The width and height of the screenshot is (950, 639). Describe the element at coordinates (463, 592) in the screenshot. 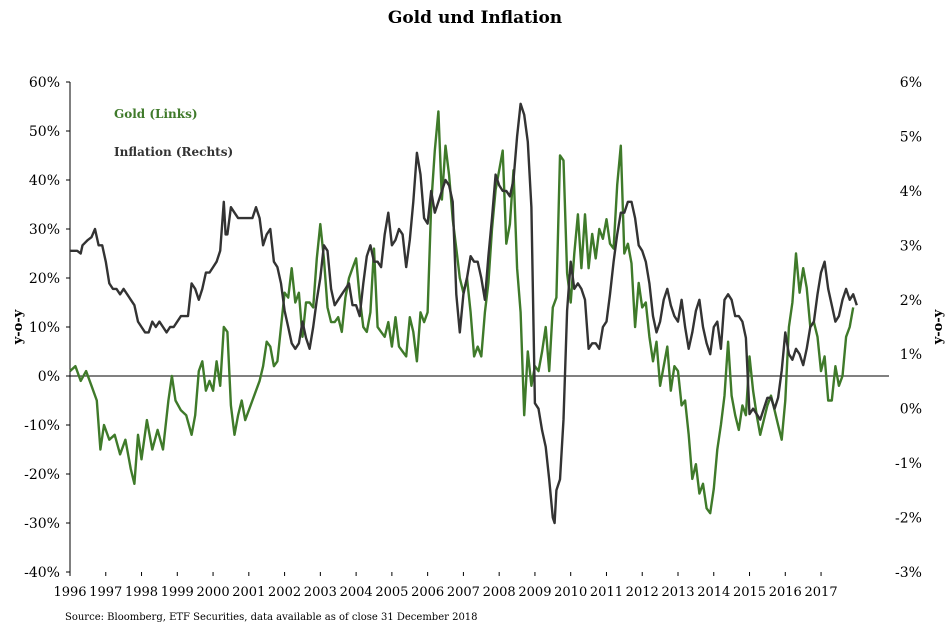

I see `x-tick-label: 2007` at that location.